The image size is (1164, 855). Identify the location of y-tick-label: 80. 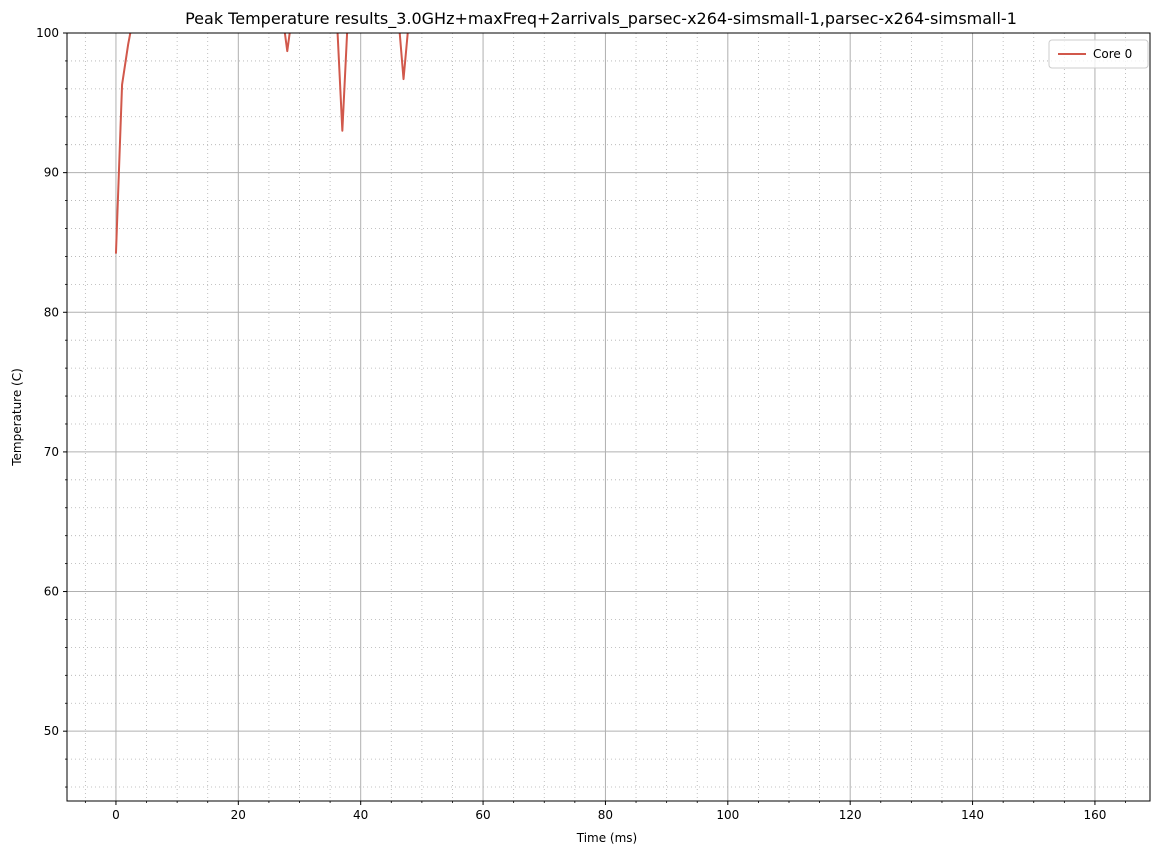
(51, 312).